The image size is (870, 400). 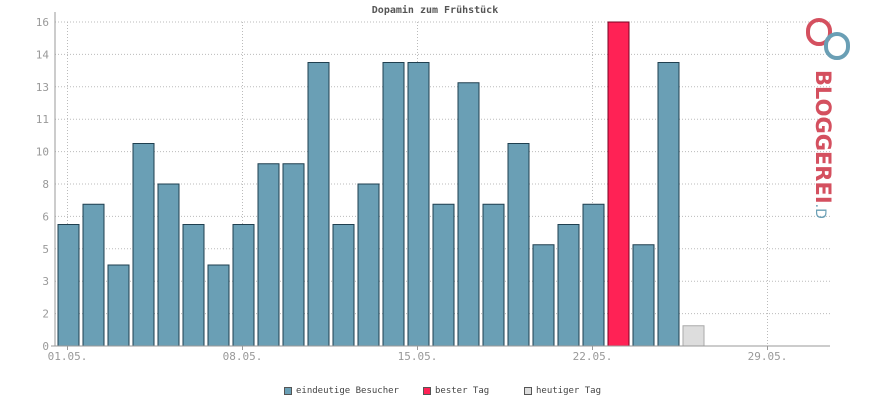 I want to click on logo-wordmark: BLOGGEREI.DE, so click(x=823, y=144).